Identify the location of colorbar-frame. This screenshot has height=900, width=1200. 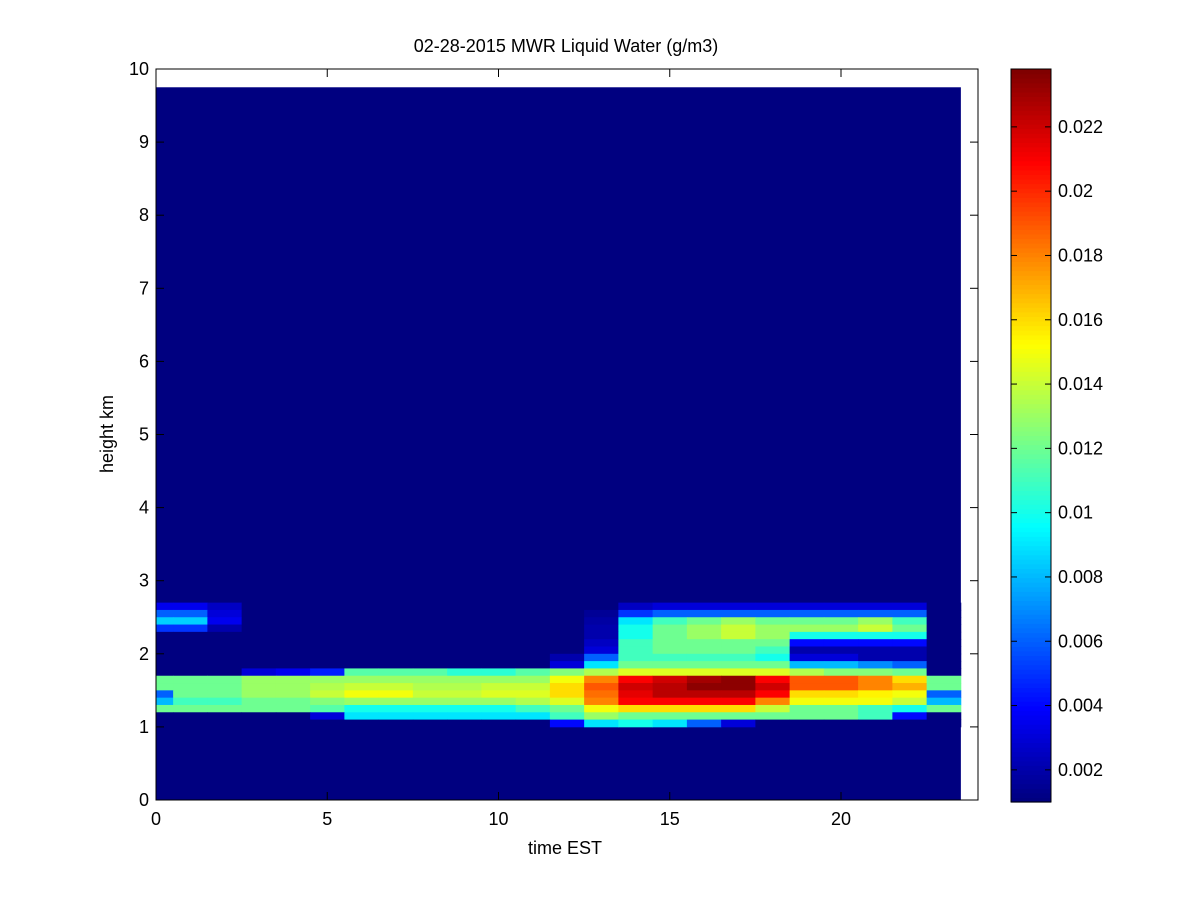
(1031, 435).